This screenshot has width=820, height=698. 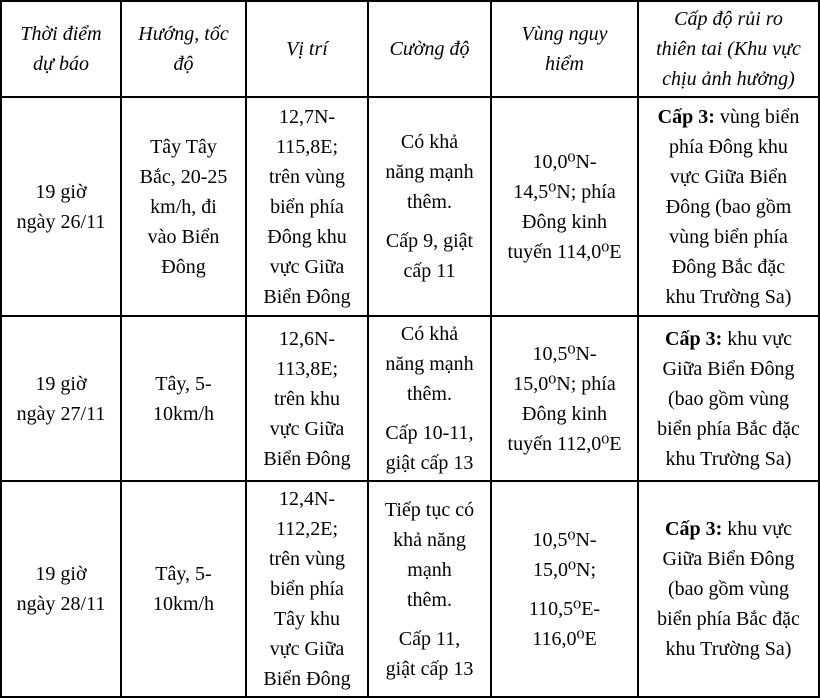 I want to click on cell-forecast-time: 19 giờ ngày 26/11, so click(x=61, y=206).